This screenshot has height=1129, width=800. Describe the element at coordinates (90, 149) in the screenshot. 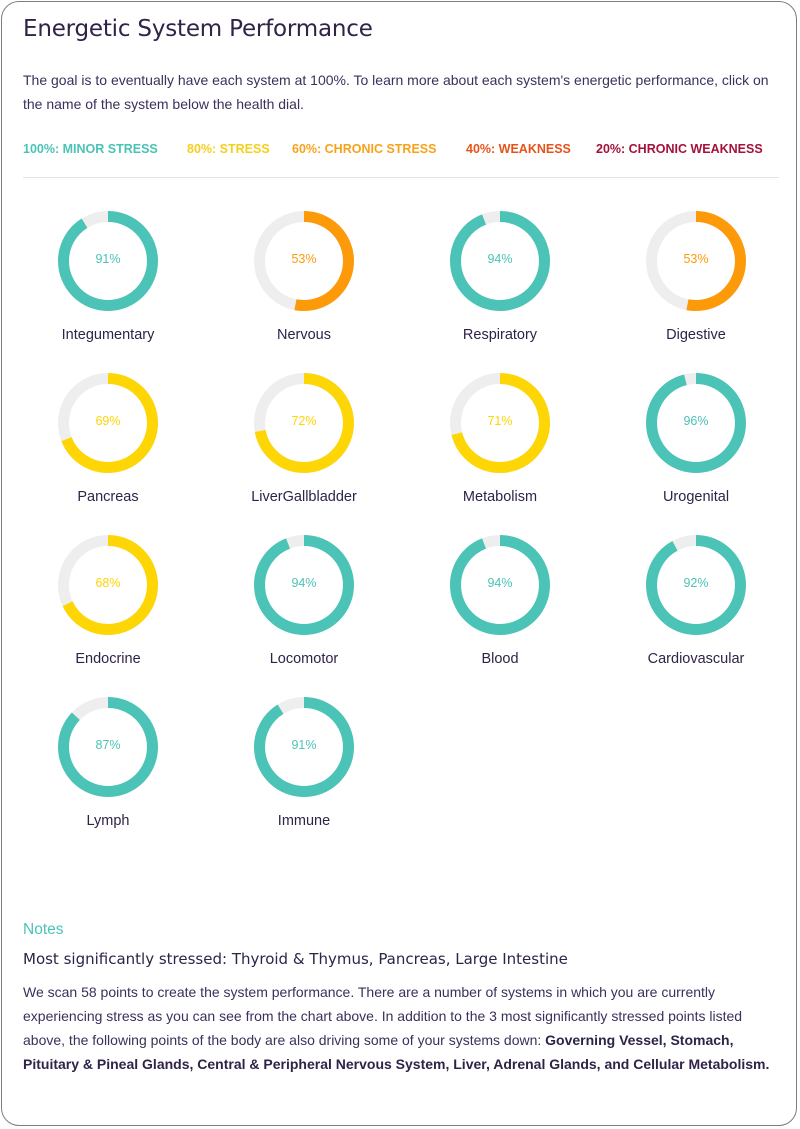

I see `legend-minor-stress: 100%: MINOR STRESS` at that location.